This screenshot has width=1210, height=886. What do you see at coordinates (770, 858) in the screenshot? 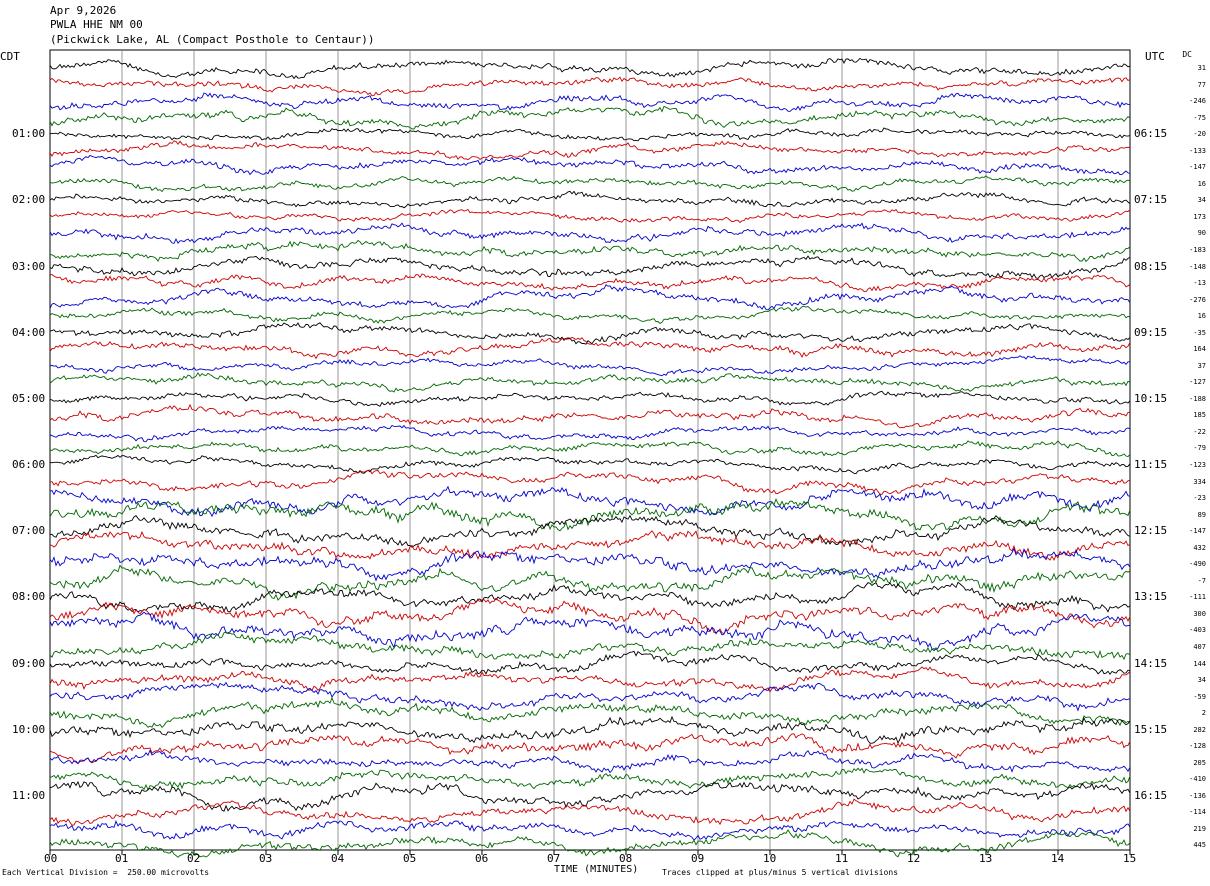
I see `x-tick-label: 10` at bounding box center [770, 858].